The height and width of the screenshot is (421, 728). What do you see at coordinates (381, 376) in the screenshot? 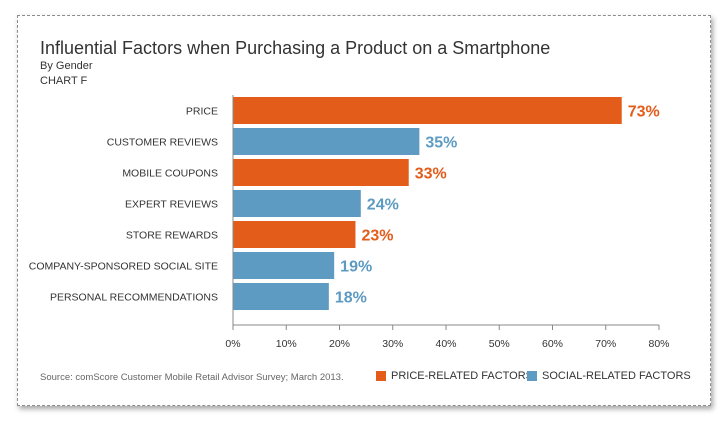
I see `legend-swatch-price` at bounding box center [381, 376].